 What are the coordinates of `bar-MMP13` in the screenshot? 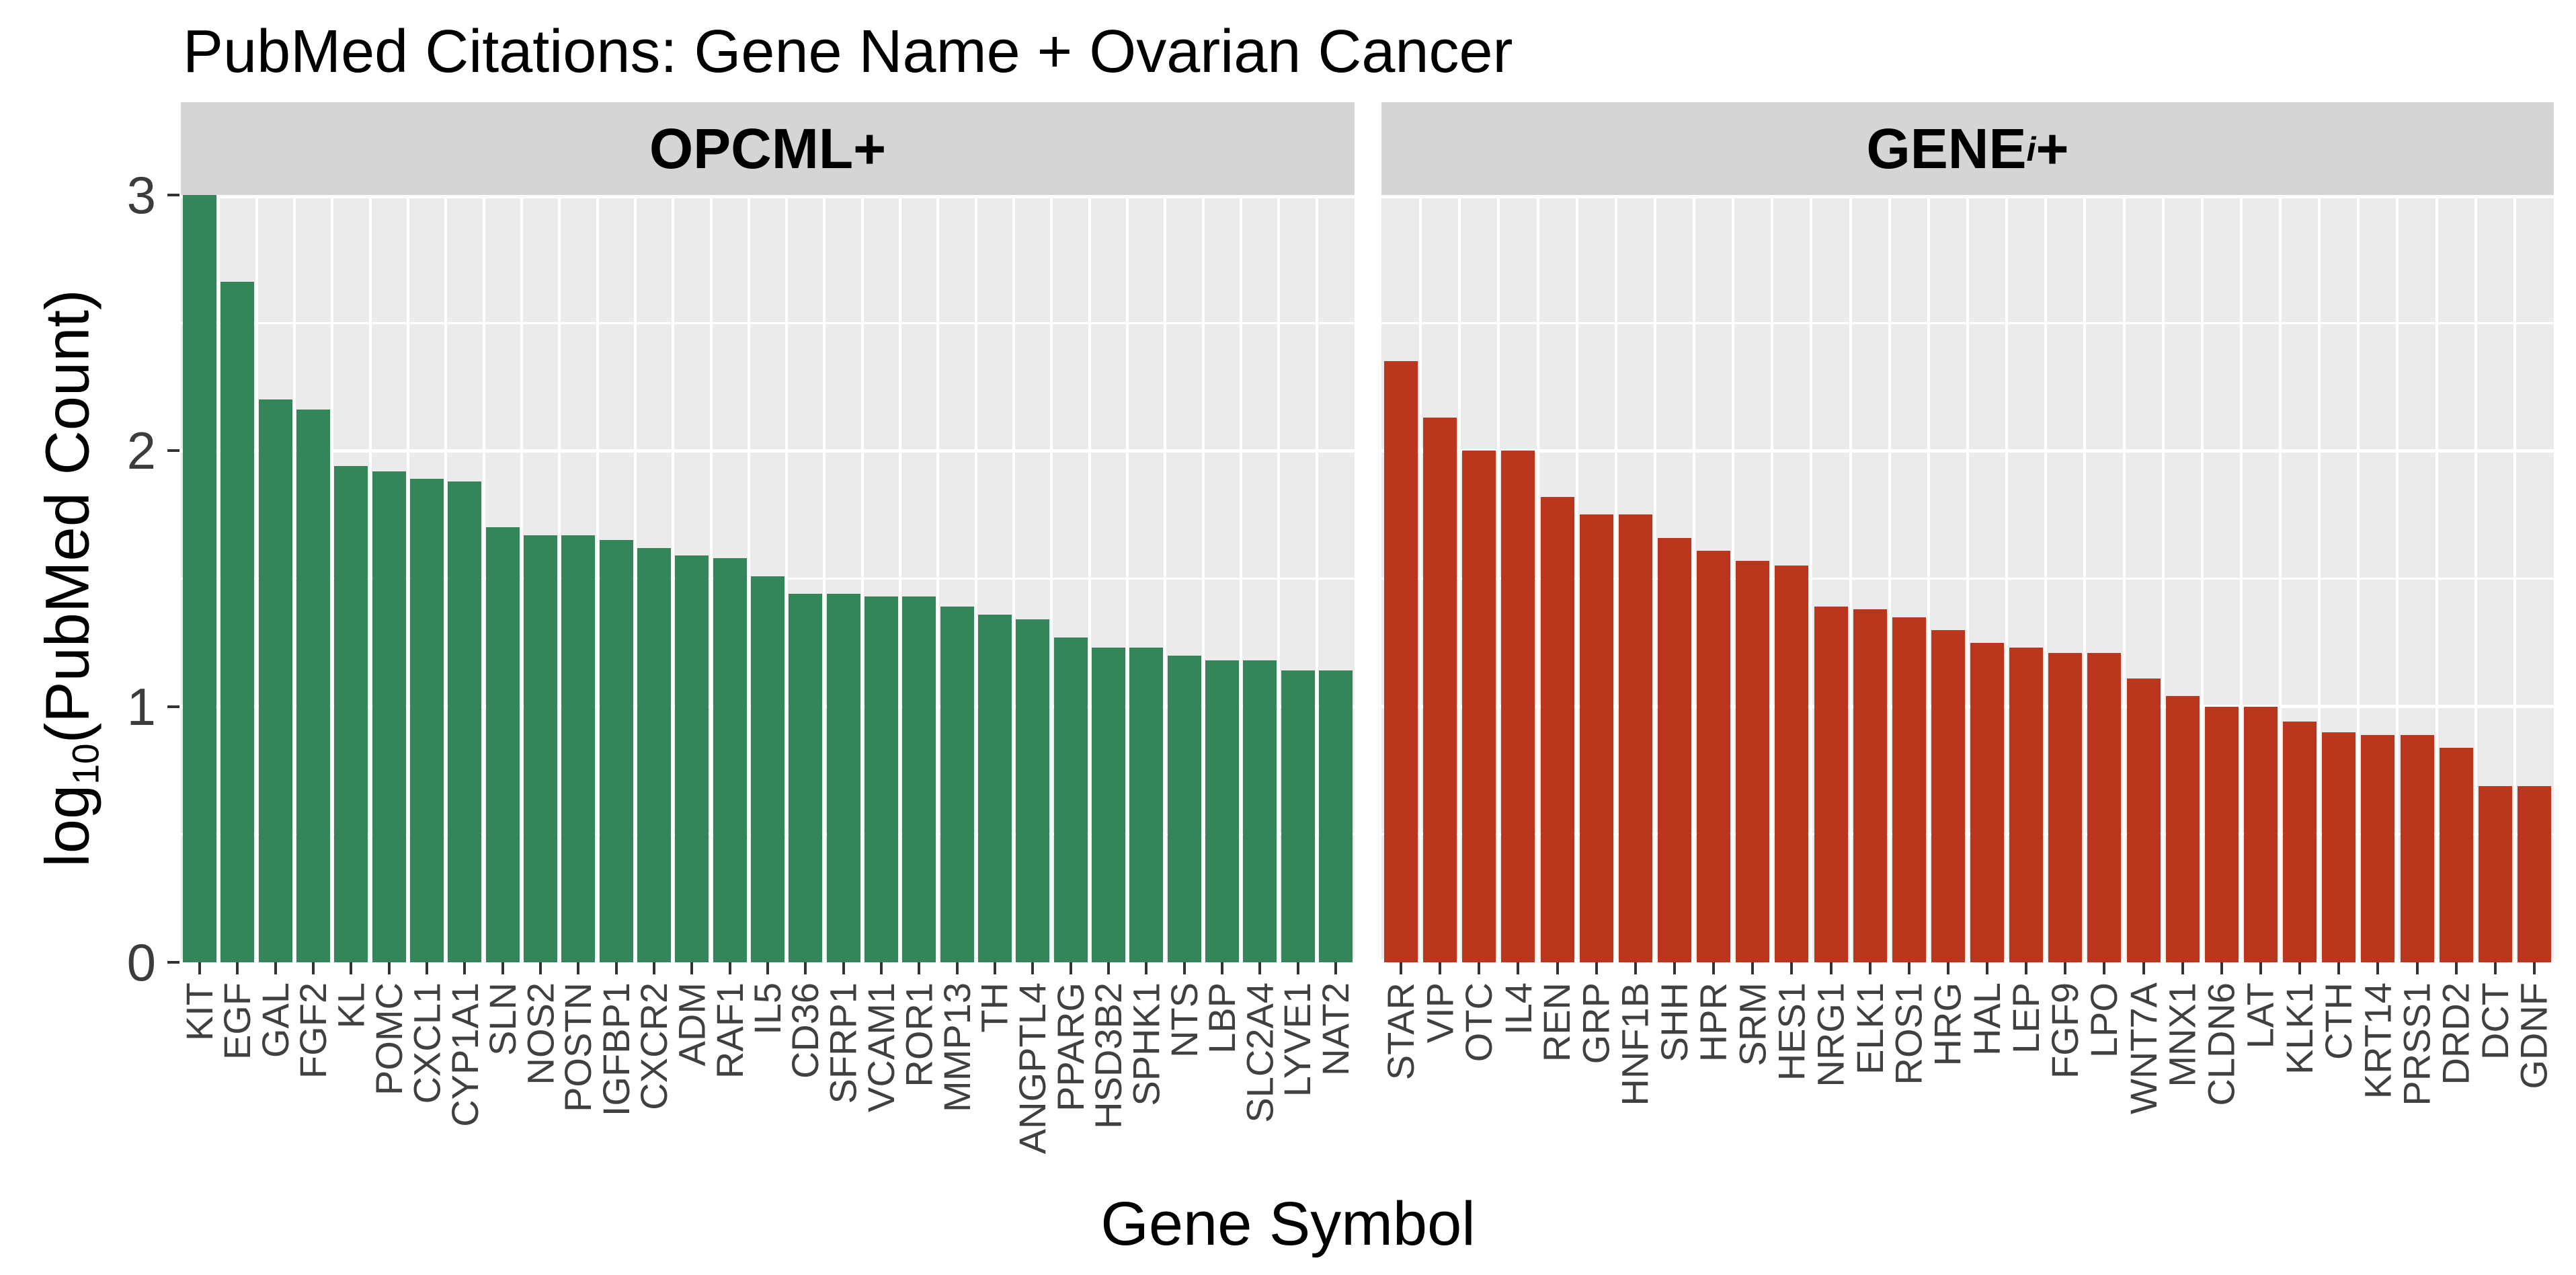 It's located at (957, 784).